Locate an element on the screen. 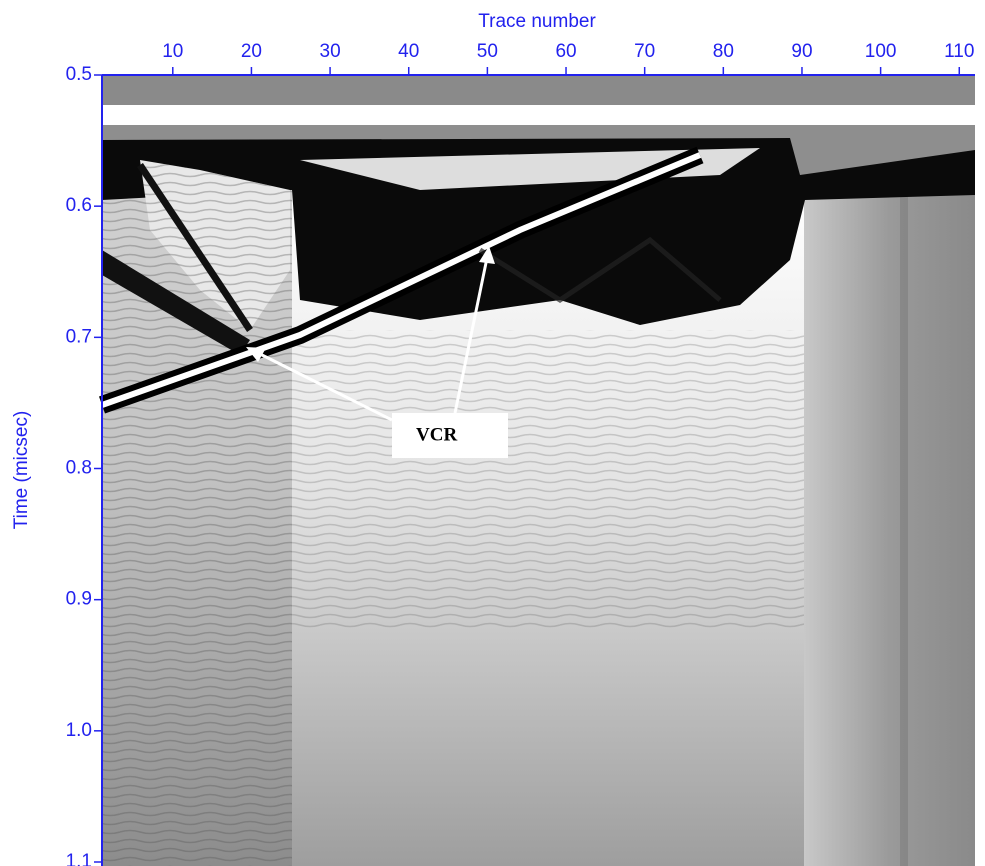 The height and width of the screenshot is (866, 985). x-tick-label: 70 is located at coordinates (644, 51).